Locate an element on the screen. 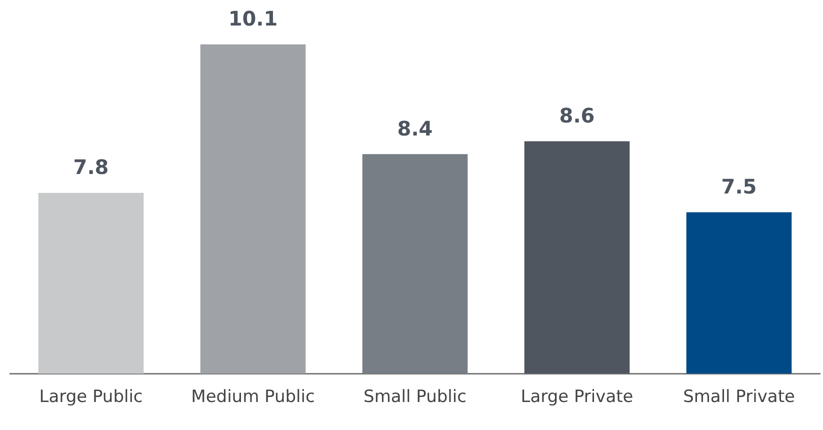  x-tick-label: Large Public is located at coordinates (91, 397).